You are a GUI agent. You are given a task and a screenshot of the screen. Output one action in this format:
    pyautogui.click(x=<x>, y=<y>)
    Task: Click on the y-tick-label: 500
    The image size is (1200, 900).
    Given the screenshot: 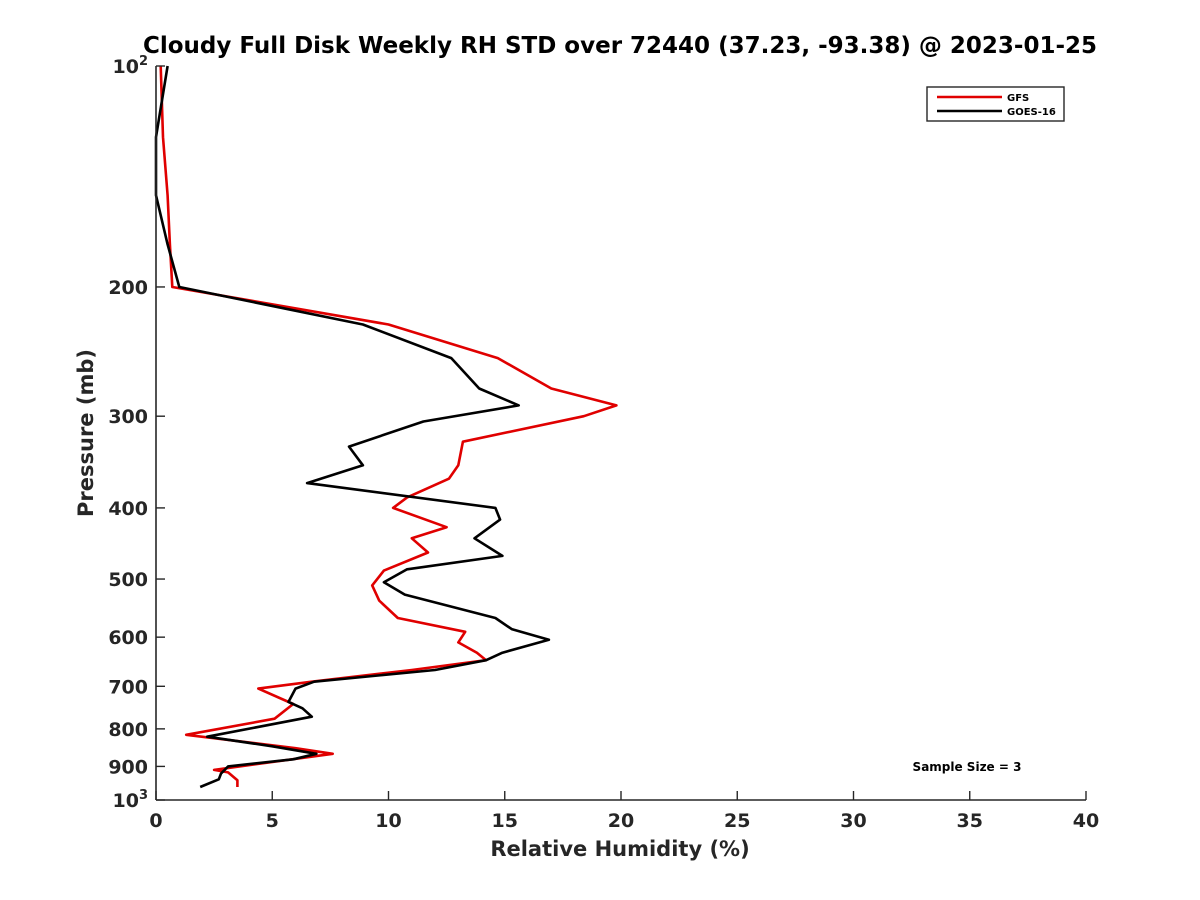 What is the action you would take?
    pyautogui.click(x=128, y=580)
    